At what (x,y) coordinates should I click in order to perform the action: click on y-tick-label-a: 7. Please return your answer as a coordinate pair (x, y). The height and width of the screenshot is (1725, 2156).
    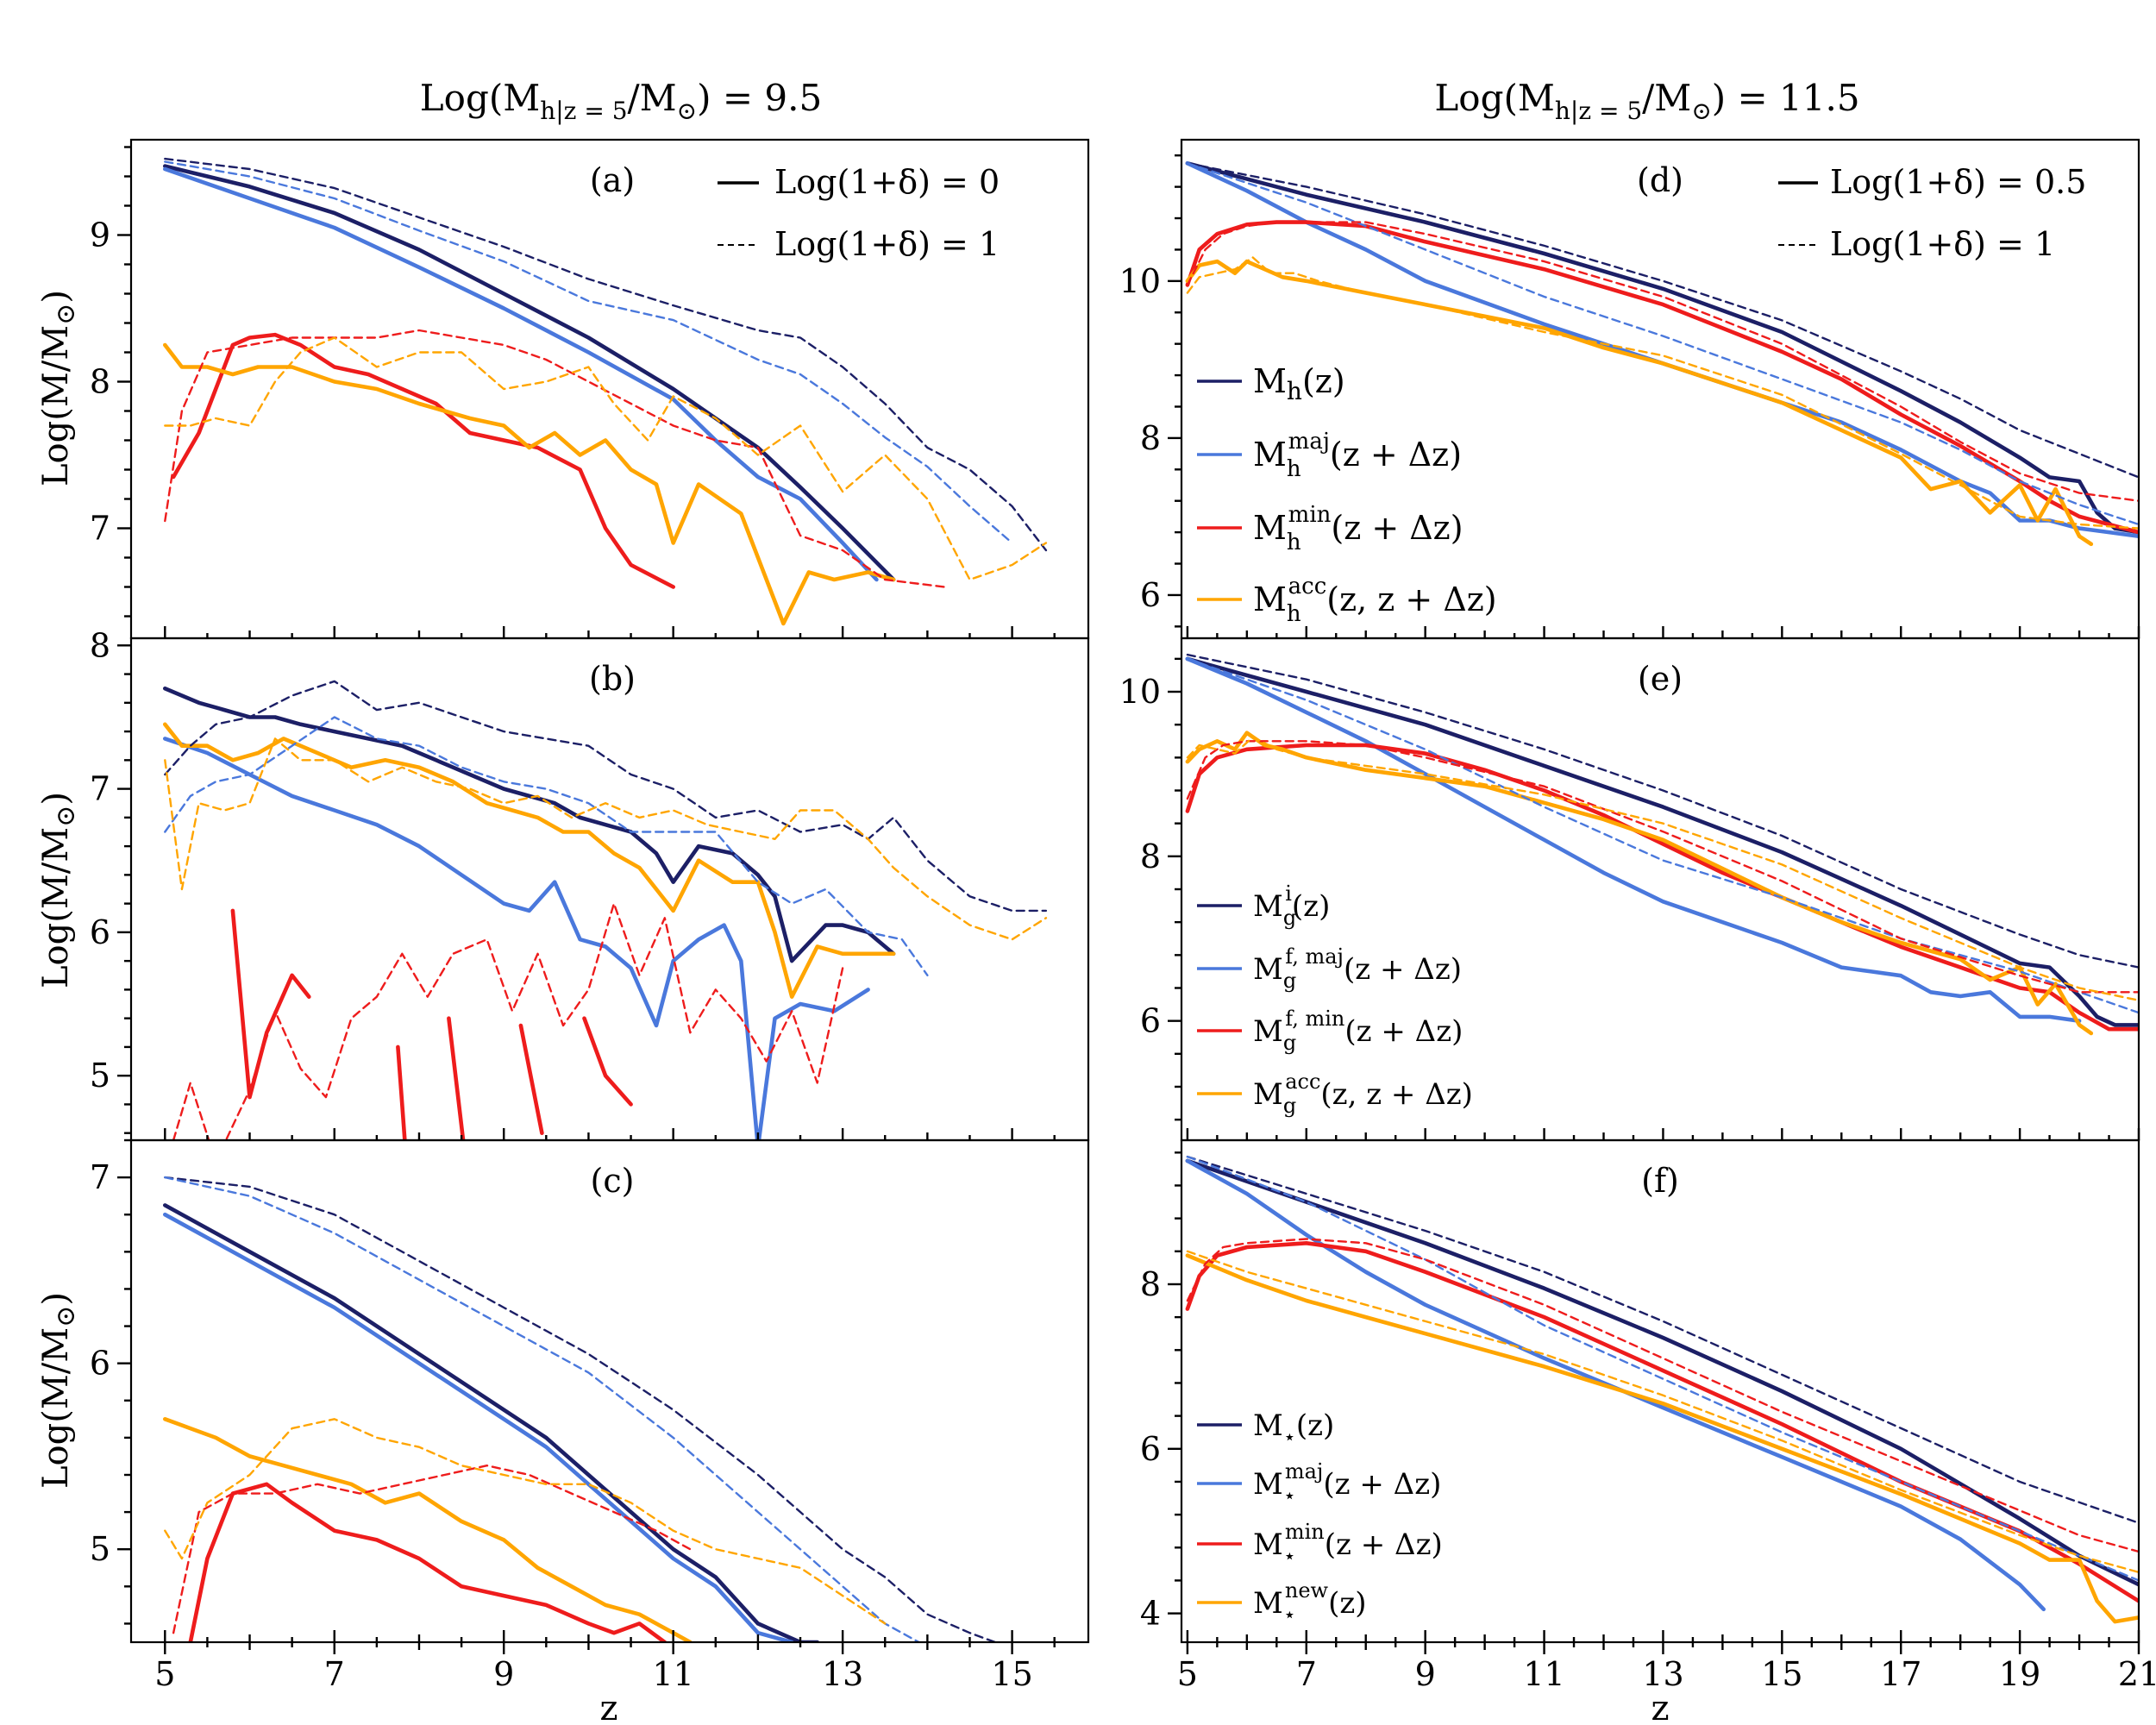
    Looking at the image, I should click on (100, 529).